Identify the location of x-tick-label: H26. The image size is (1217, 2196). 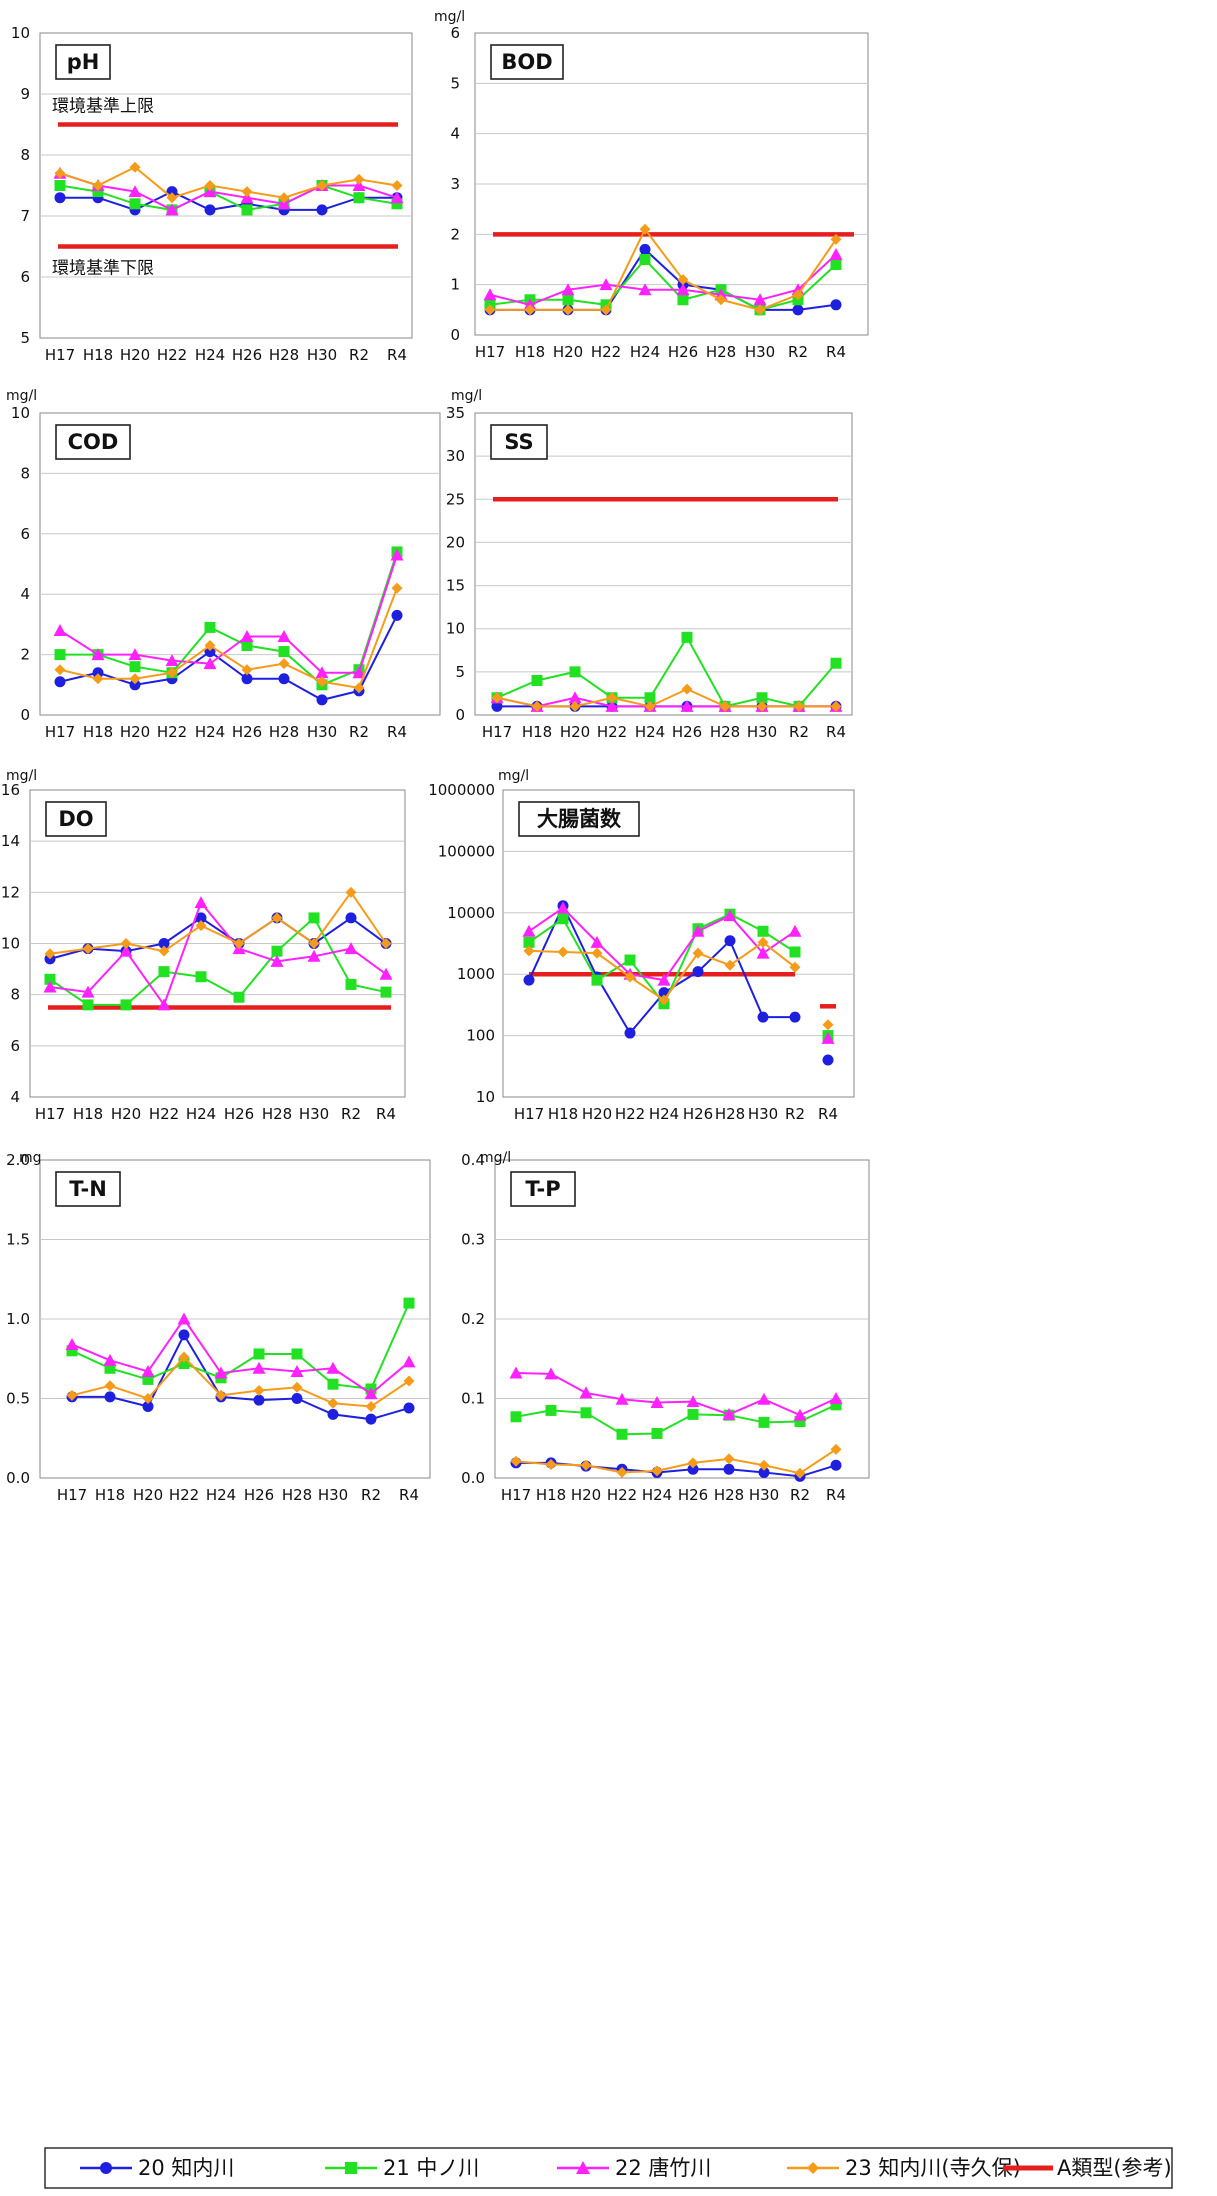
(259, 1495).